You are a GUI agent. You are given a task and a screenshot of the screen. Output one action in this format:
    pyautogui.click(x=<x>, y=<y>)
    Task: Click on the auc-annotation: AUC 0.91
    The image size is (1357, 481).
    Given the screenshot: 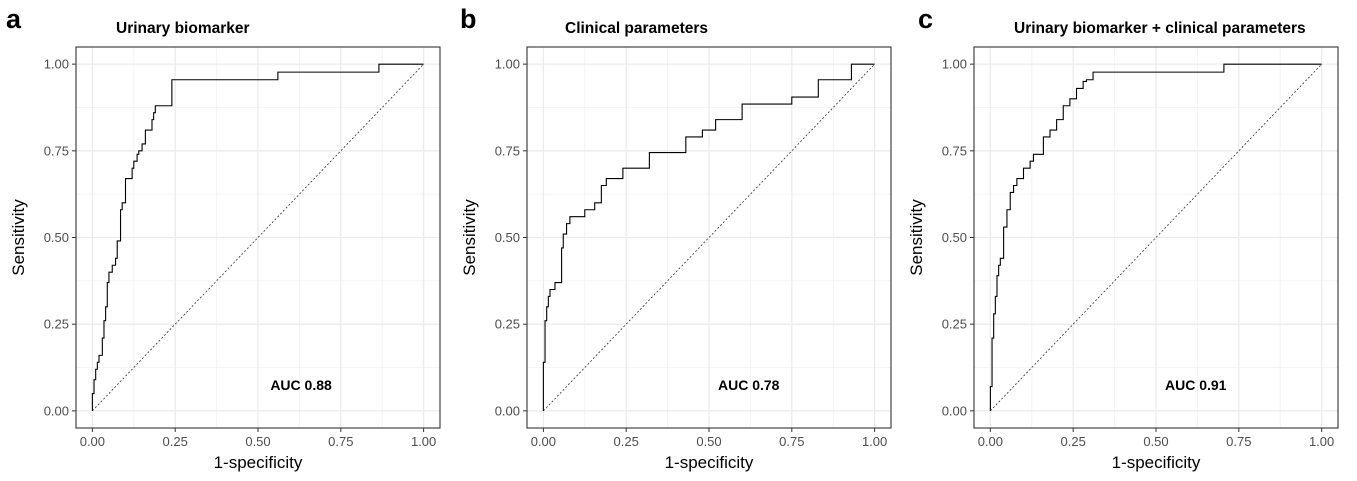 What is the action you would take?
    pyautogui.click(x=1196, y=385)
    